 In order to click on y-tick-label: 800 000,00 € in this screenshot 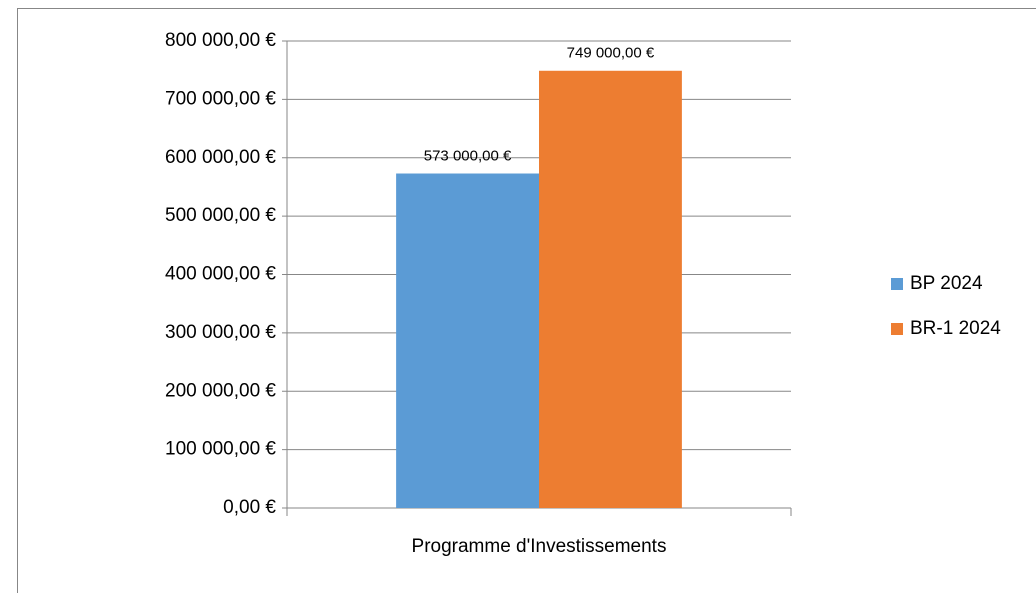, I will do `click(220, 40)`.